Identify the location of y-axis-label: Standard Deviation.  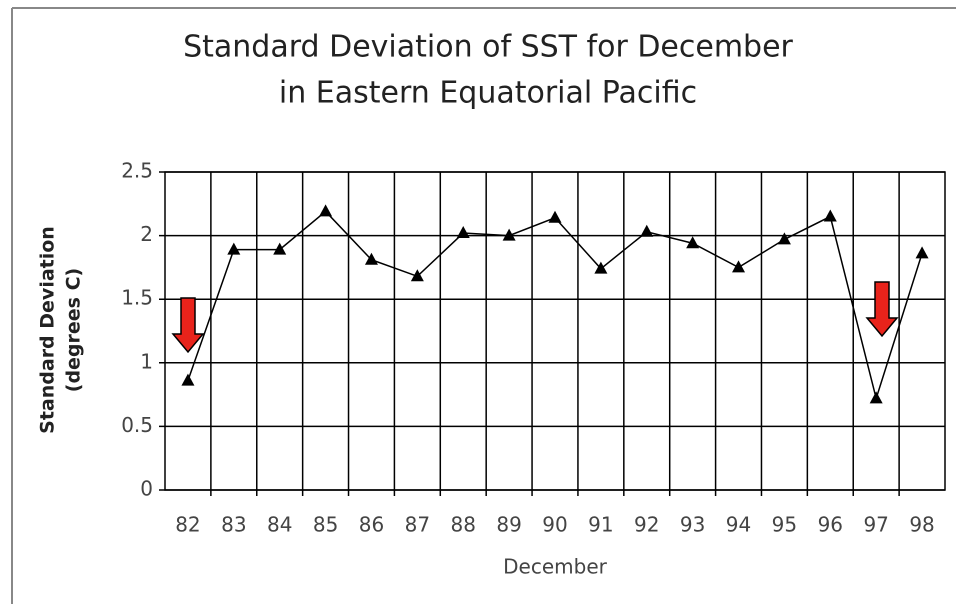
(48, 330).